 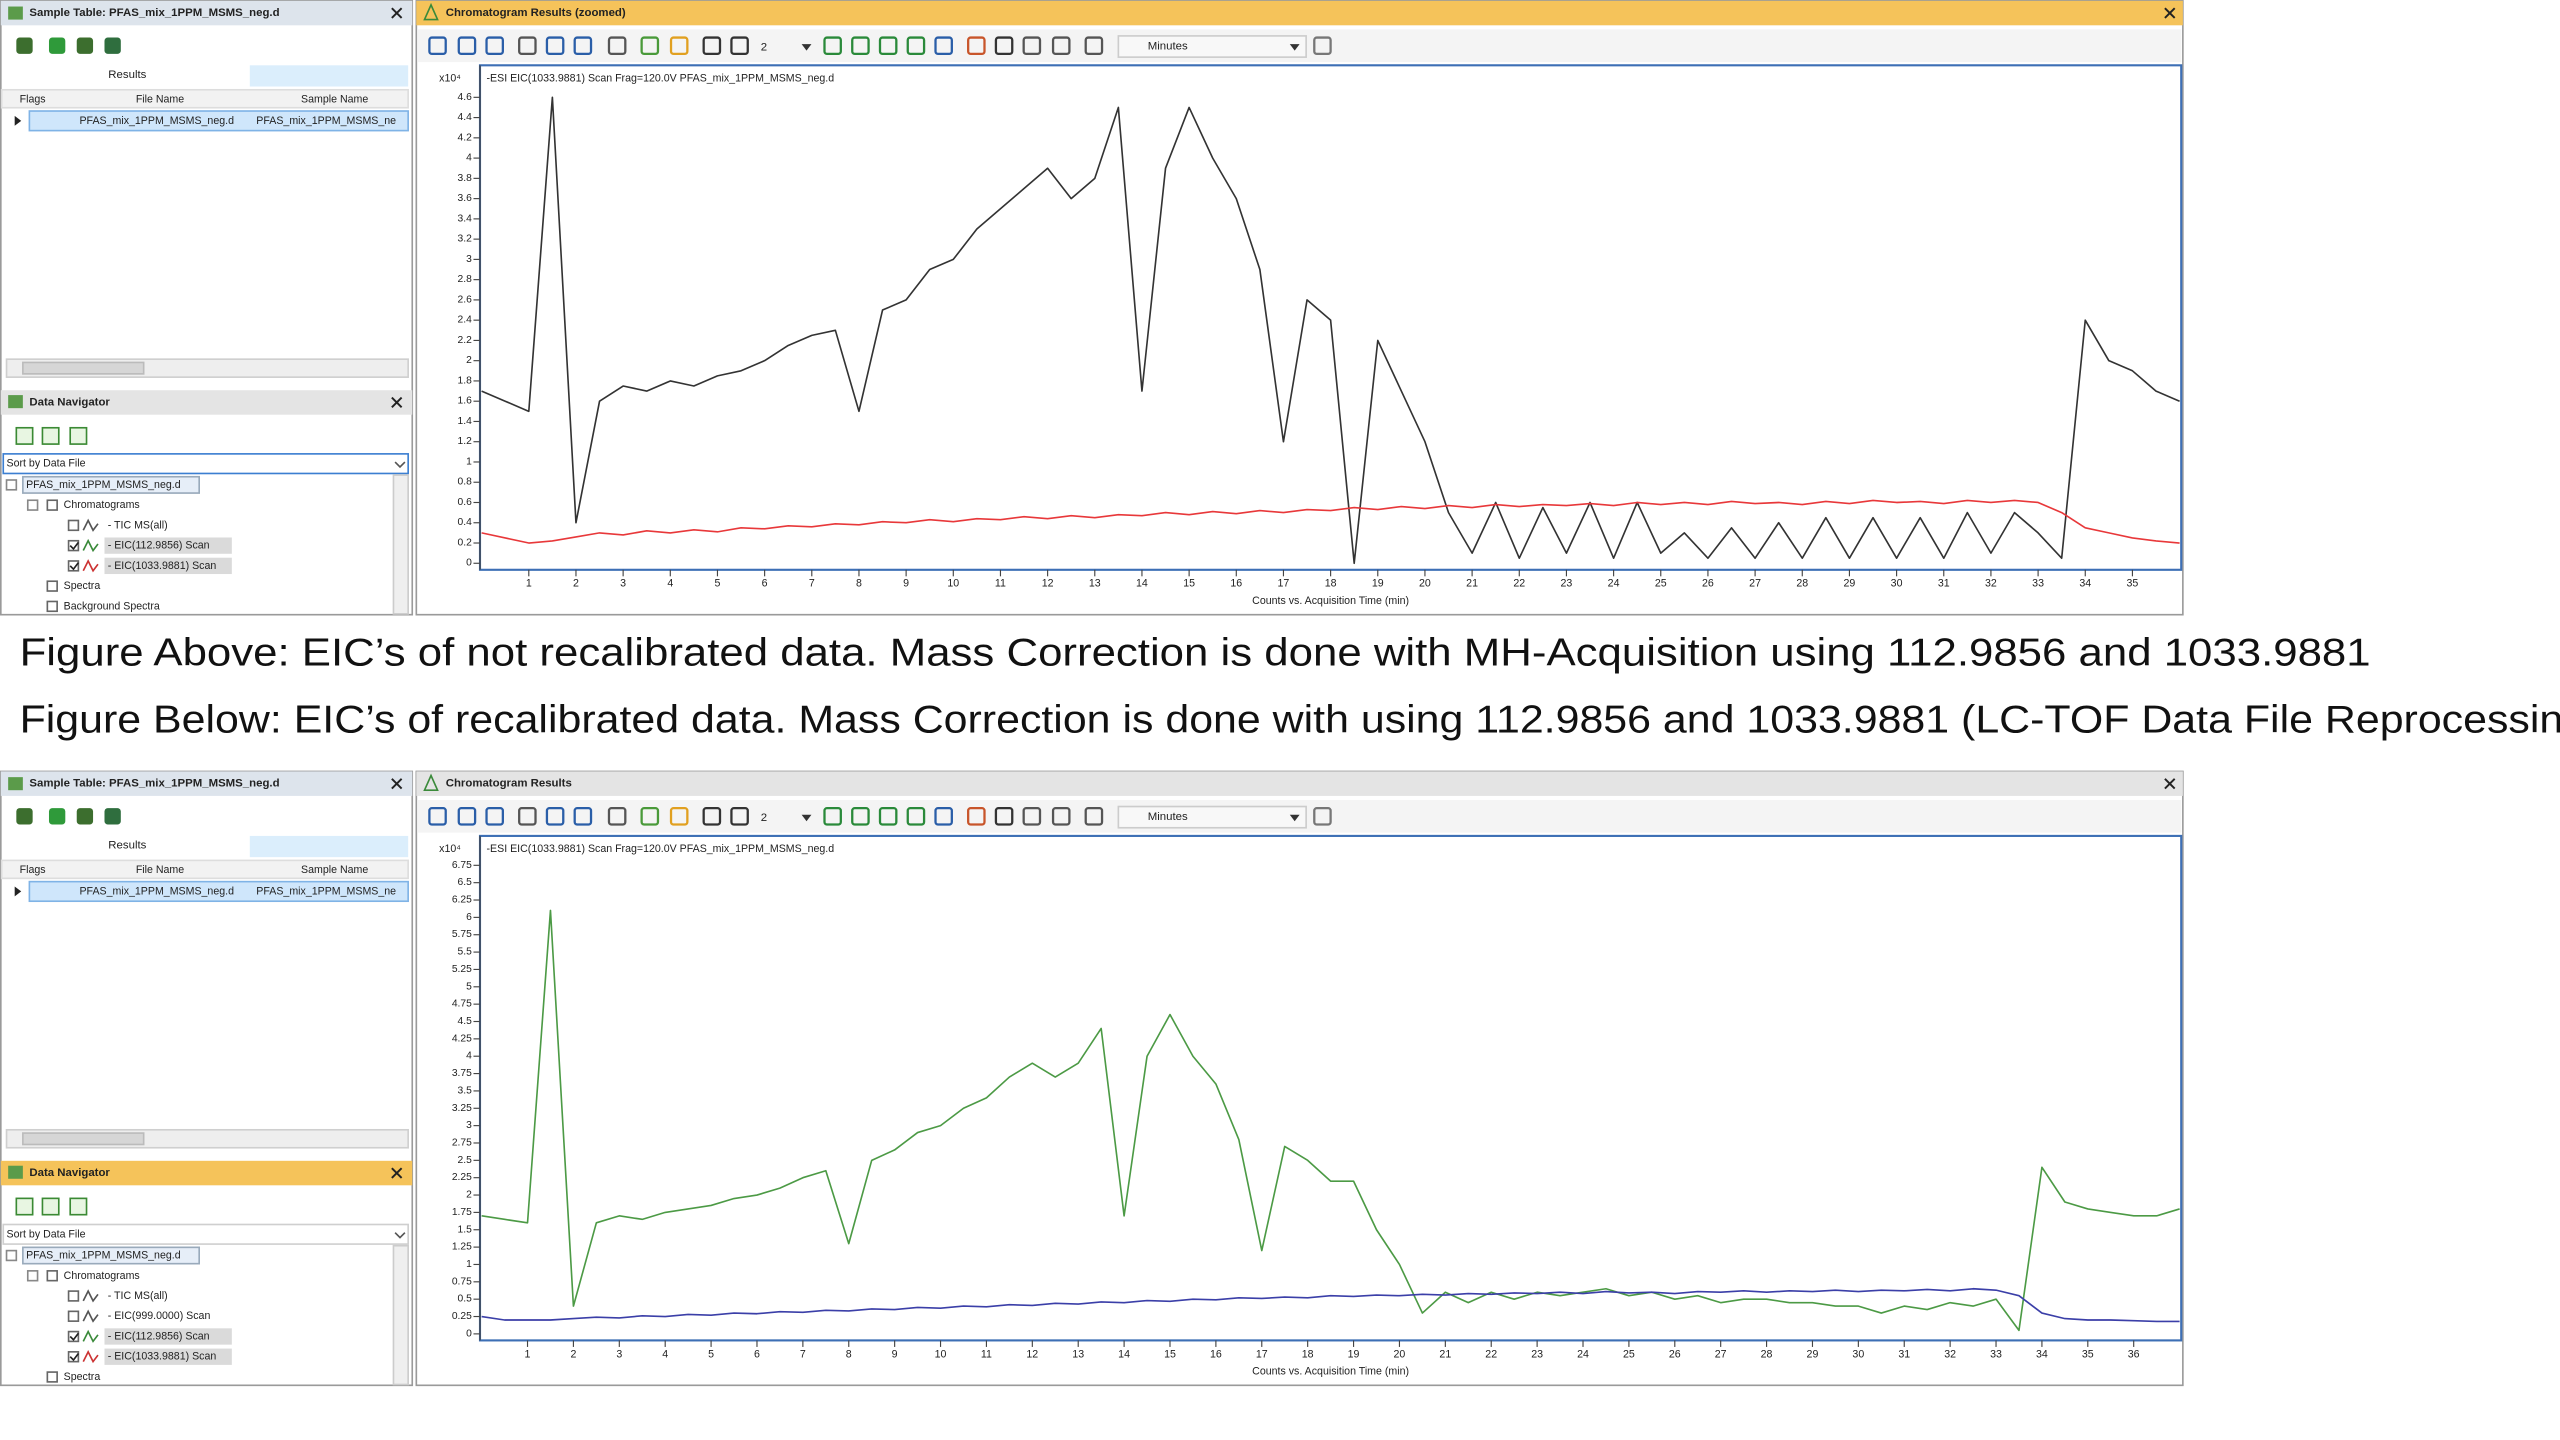 I want to click on tree-item: Background Spectra, so click(x=112, y=606).